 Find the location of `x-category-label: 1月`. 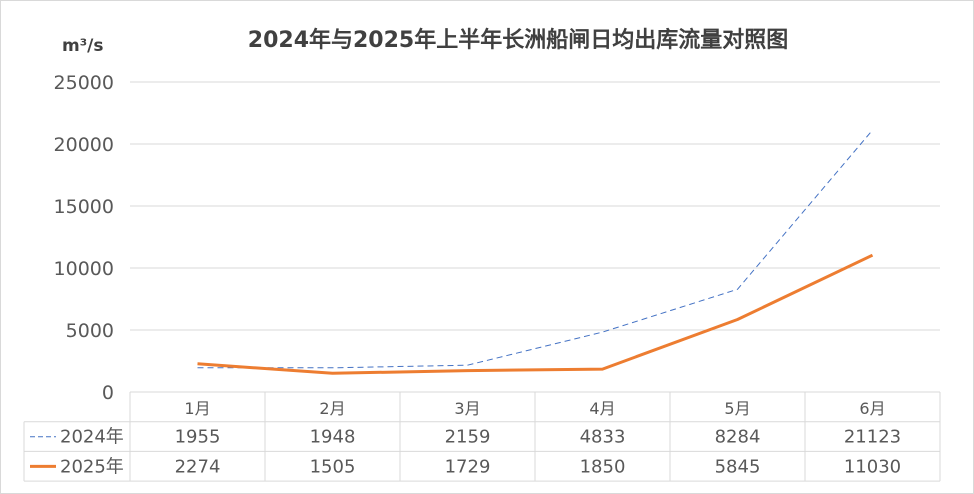

x-category-label: 1月 is located at coordinates (197, 408).